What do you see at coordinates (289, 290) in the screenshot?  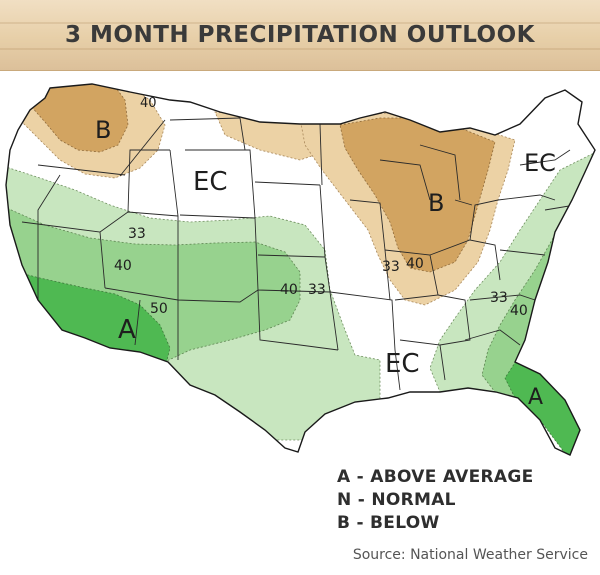 I see `contour-40-plains: 40` at bounding box center [289, 290].